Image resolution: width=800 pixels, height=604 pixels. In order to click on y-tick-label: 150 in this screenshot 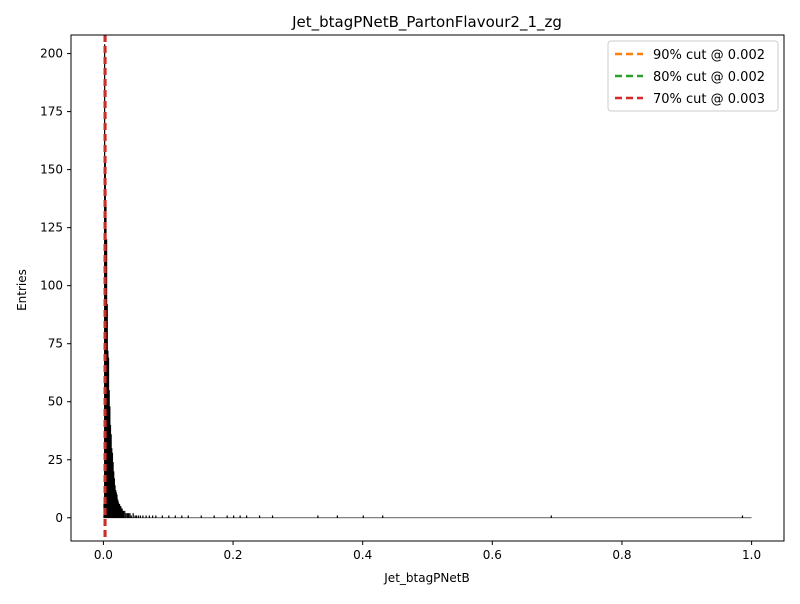, I will do `click(51, 170)`.